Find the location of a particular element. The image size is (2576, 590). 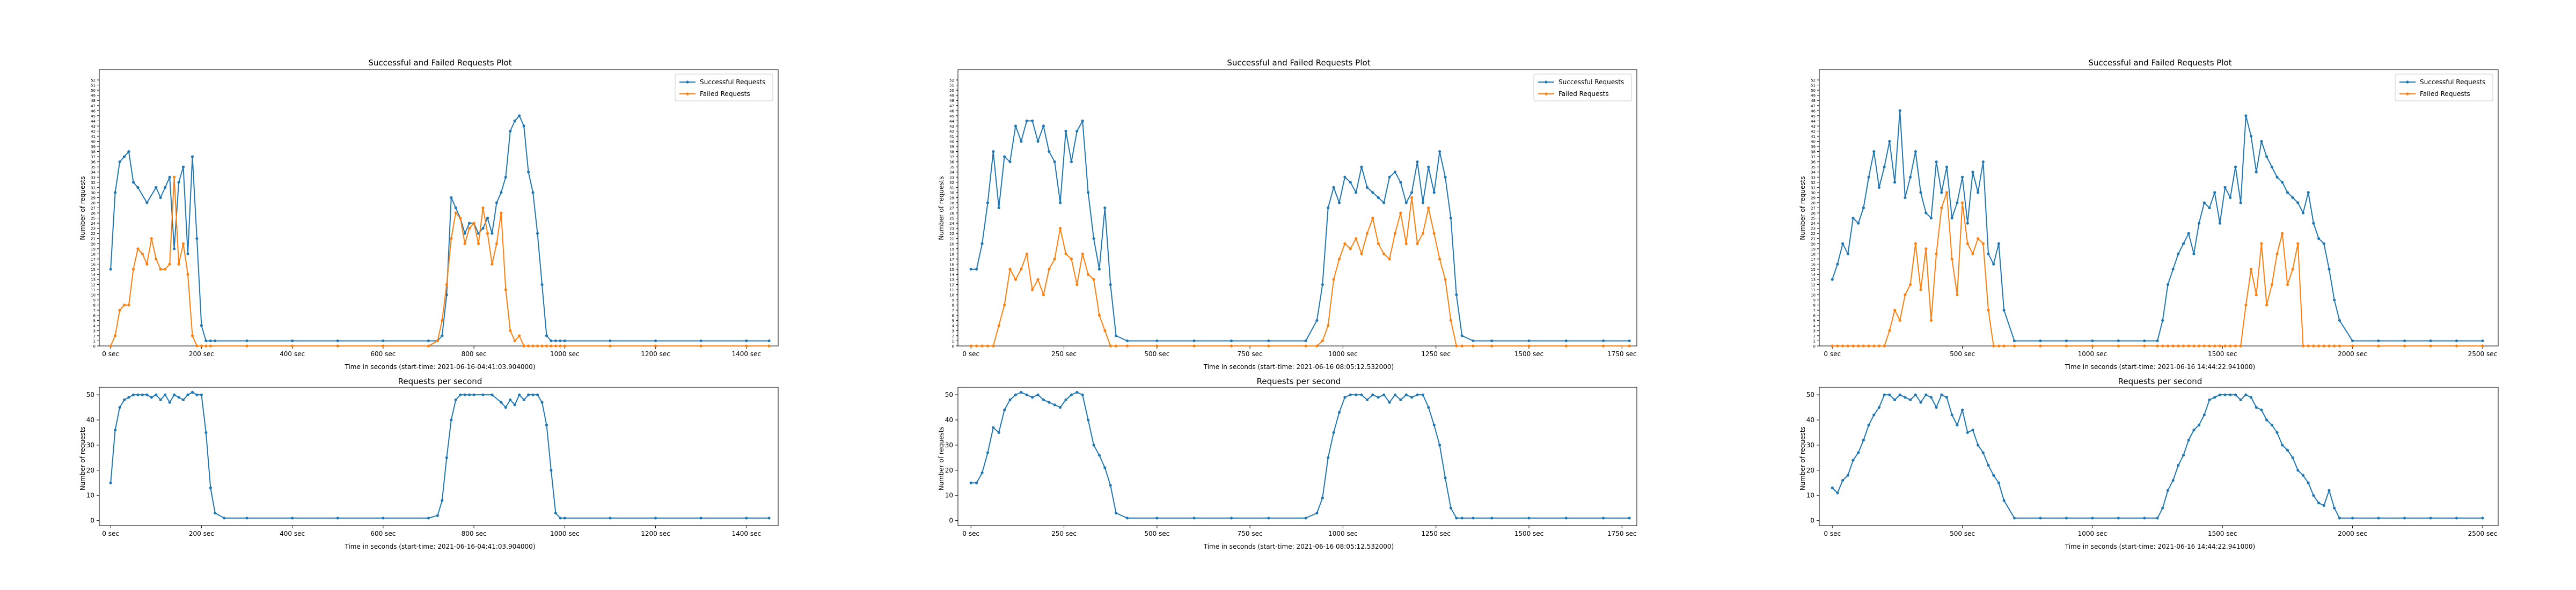

chart-1-legend-marker is located at coordinates (687, 82).